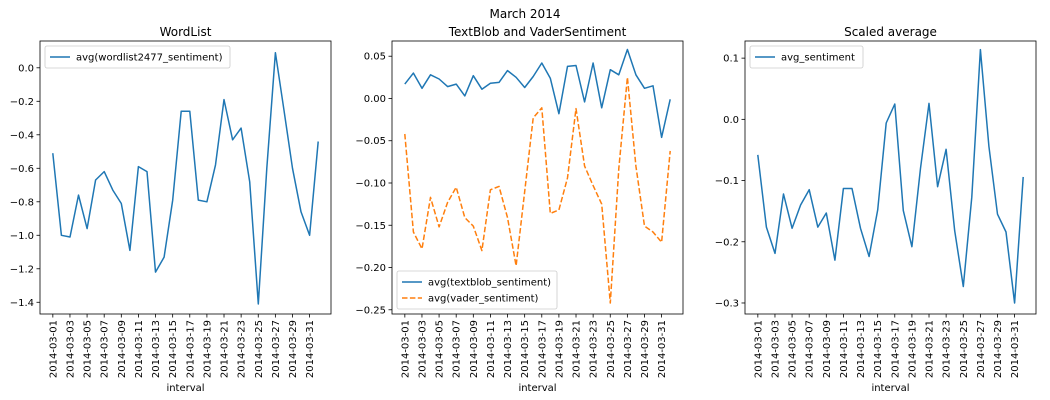 Image resolution: width=1050 pixels, height=400 pixels. Describe the element at coordinates (370, 310) in the screenshot. I see `y-tick-label: −0.25` at that location.